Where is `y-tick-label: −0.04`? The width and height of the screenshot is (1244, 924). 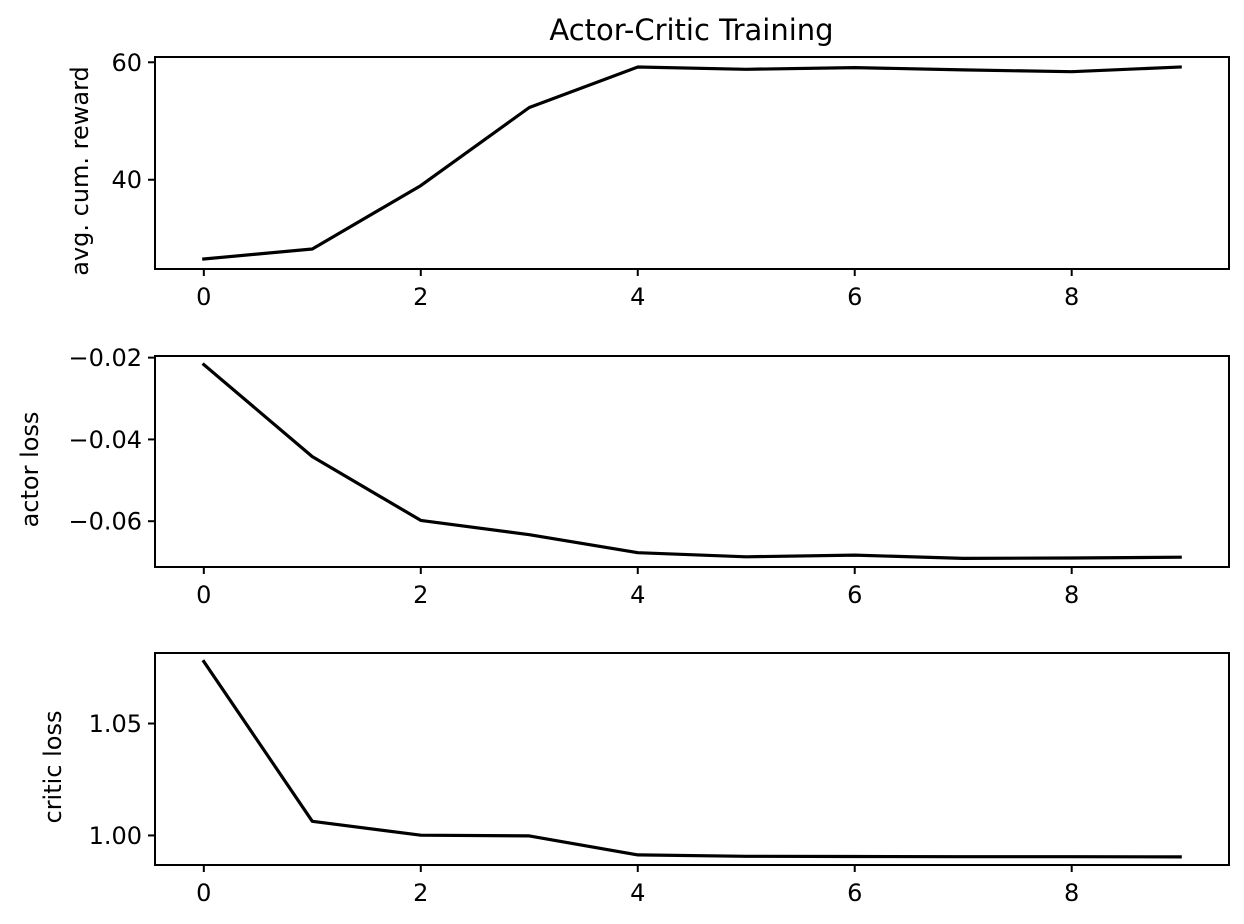
y-tick-label: −0.04 is located at coordinates (105, 440).